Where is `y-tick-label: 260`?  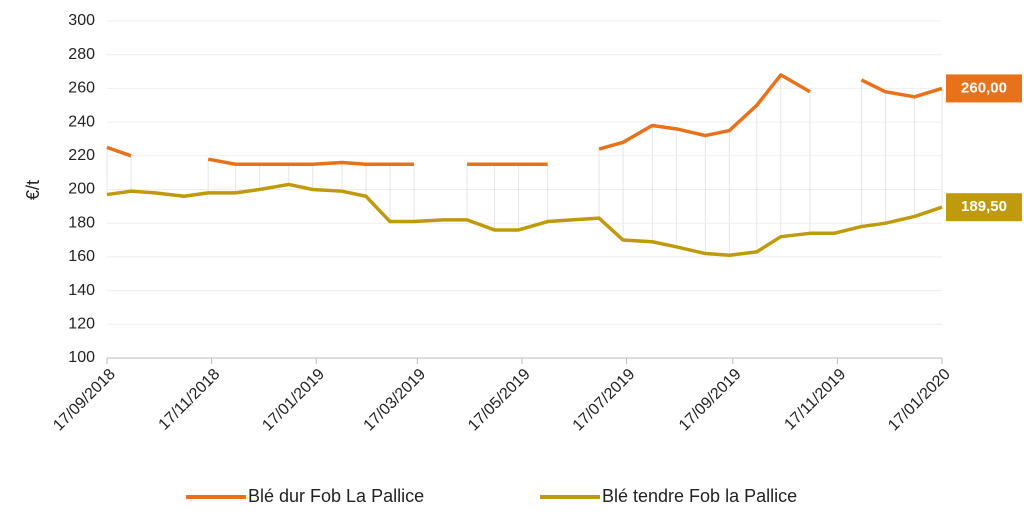
y-tick-label: 260 is located at coordinates (81, 88).